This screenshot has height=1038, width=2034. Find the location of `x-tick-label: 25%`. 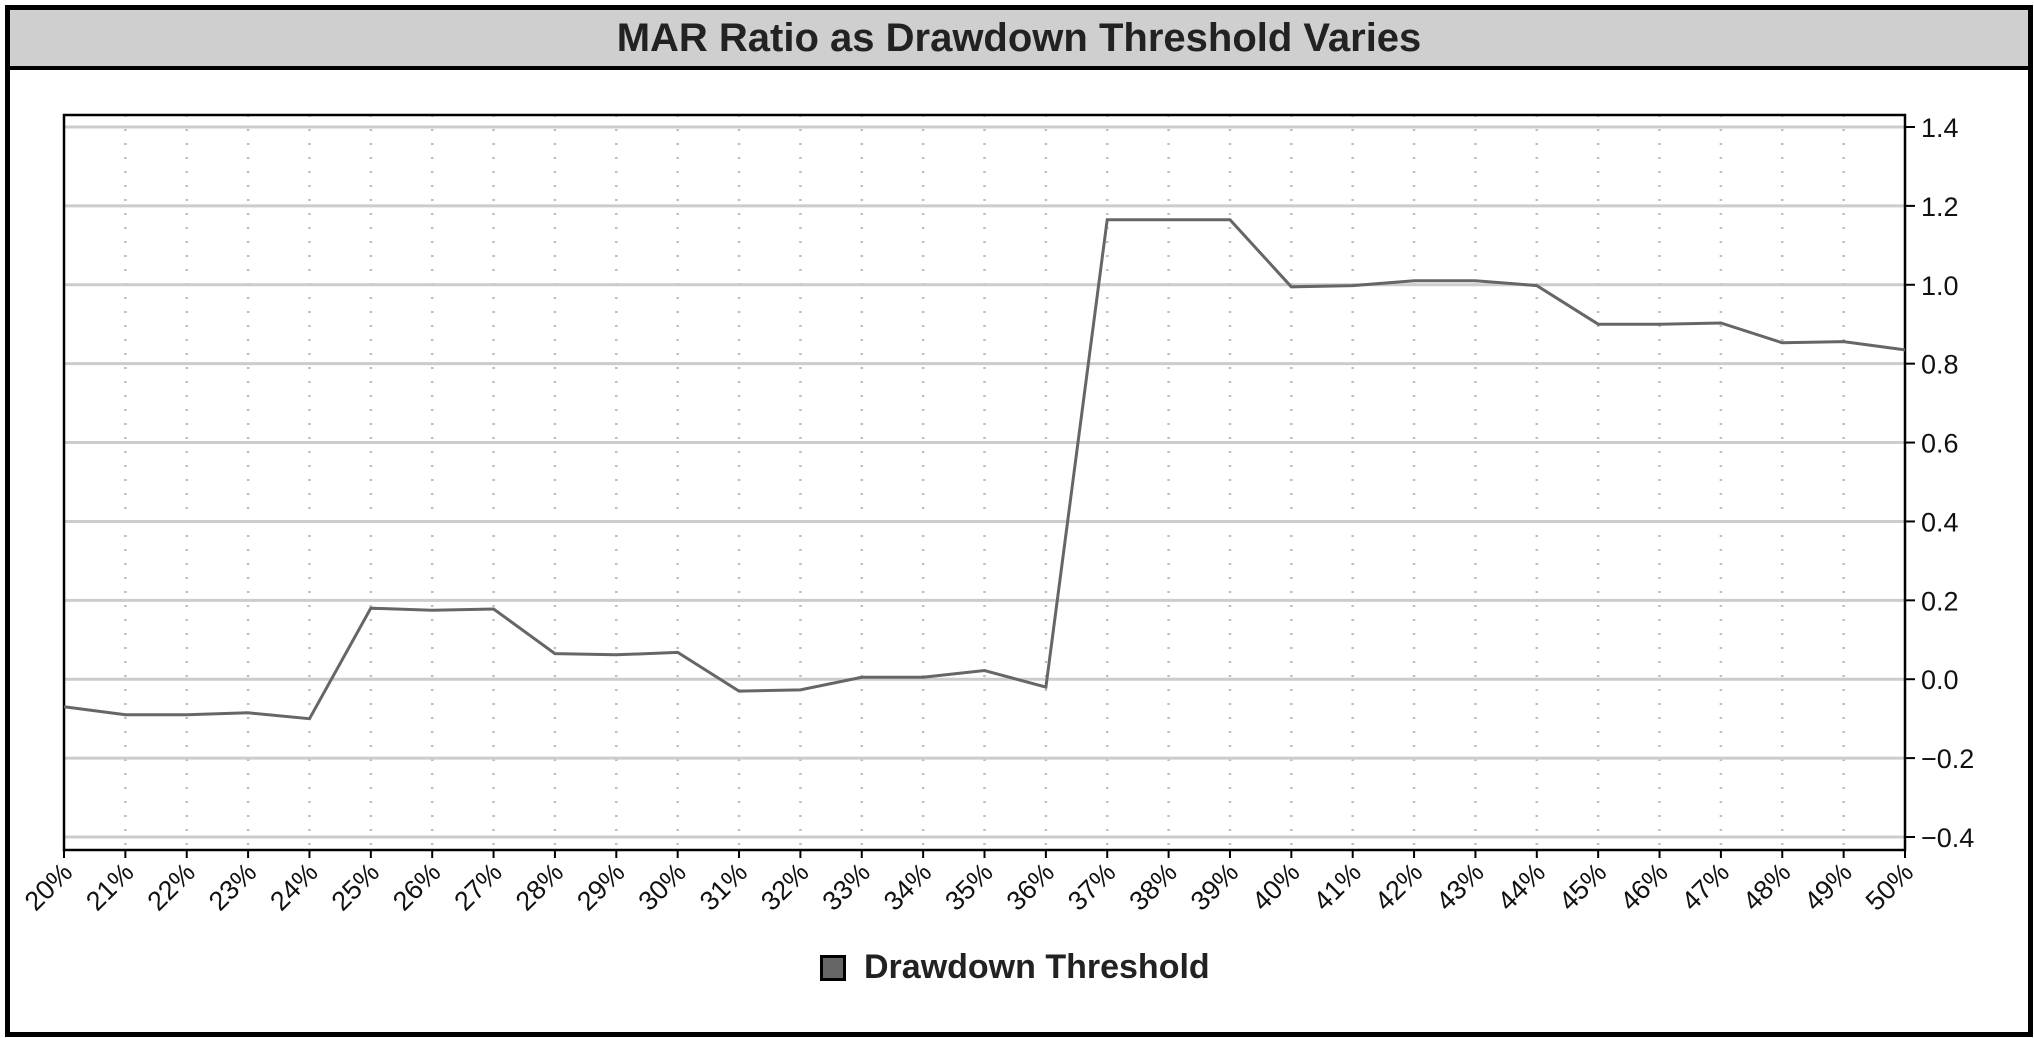

x-tick-label: 25% is located at coordinates (355, 886).